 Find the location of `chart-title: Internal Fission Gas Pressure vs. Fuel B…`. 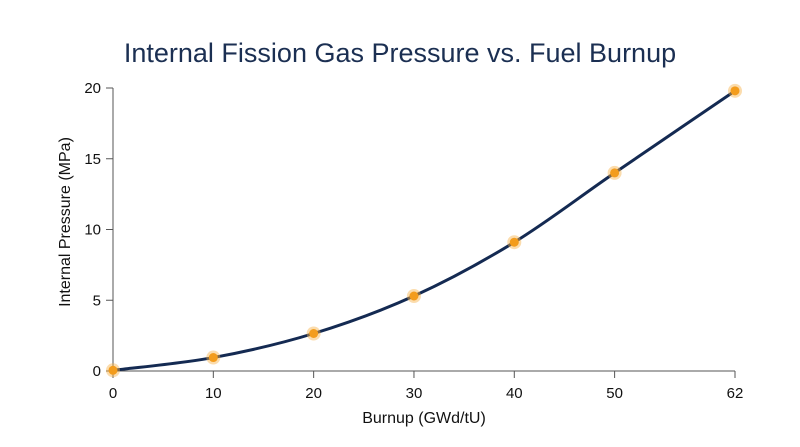

chart-title: Internal Fission Gas Pressure vs. Fuel B… is located at coordinates (400, 53).